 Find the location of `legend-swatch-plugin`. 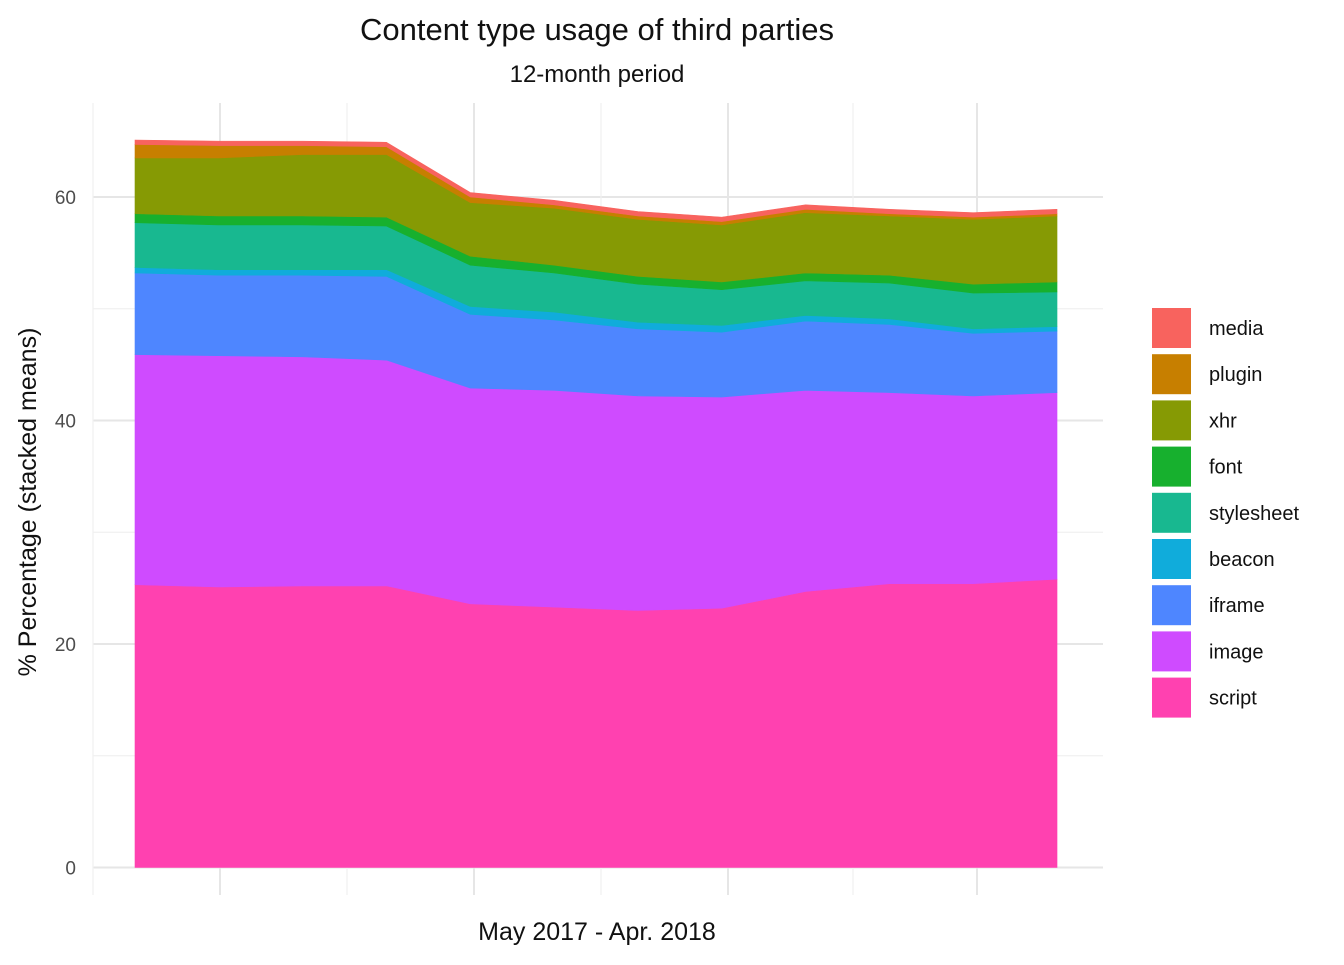

legend-swatch-plugin is located at coordinates (1171, 374).